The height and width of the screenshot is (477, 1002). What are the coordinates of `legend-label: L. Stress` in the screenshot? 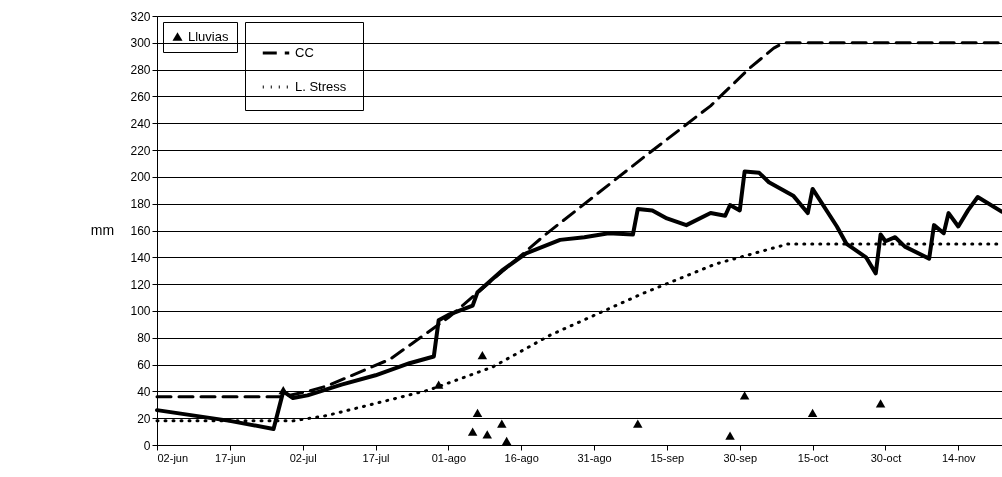 It's located at (321, 86).